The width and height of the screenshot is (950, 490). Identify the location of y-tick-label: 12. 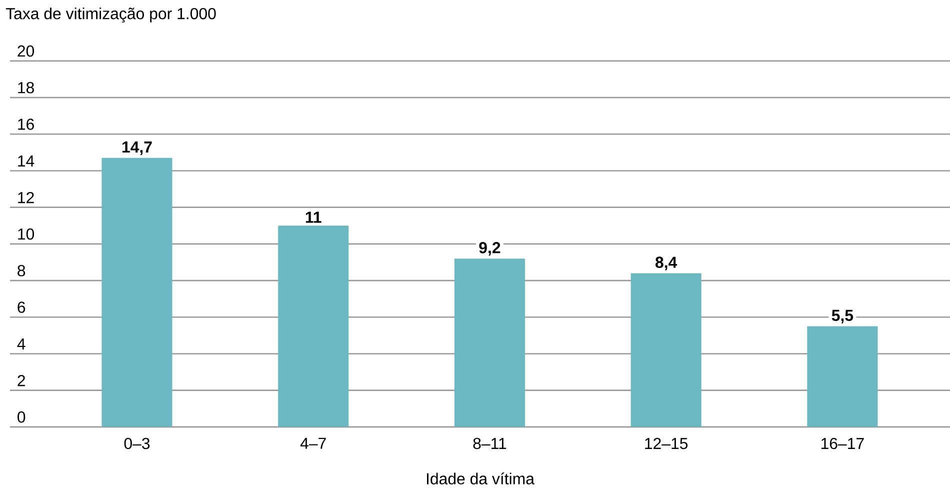
(26, 198).